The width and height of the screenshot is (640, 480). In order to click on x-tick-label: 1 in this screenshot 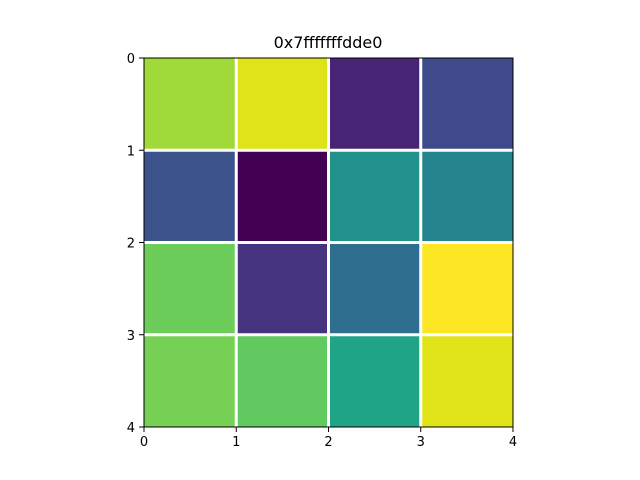, I will do `click(236, 442)`.